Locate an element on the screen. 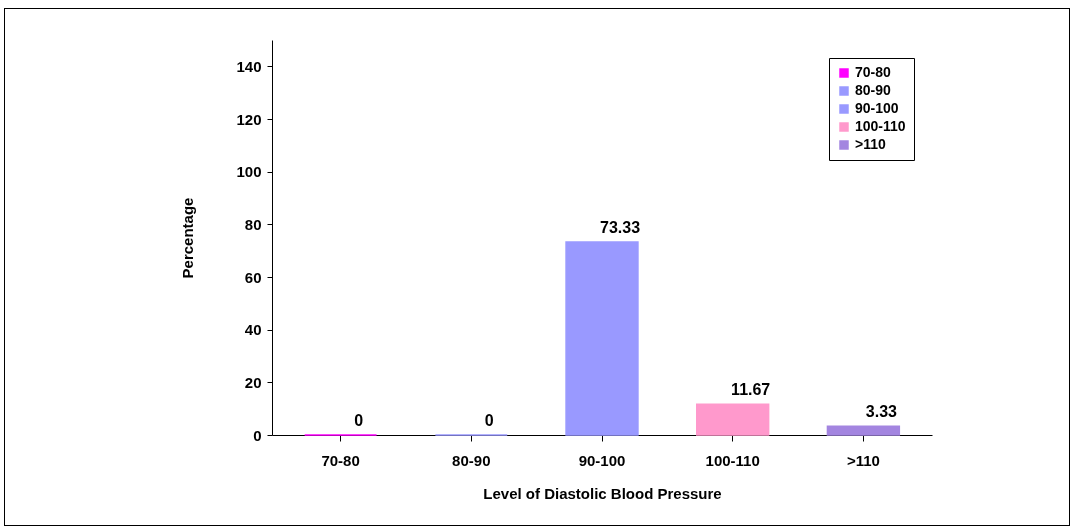 The image size is (1078, 532). x-tick-label: 80-90 is located at coordinates (471, 460).